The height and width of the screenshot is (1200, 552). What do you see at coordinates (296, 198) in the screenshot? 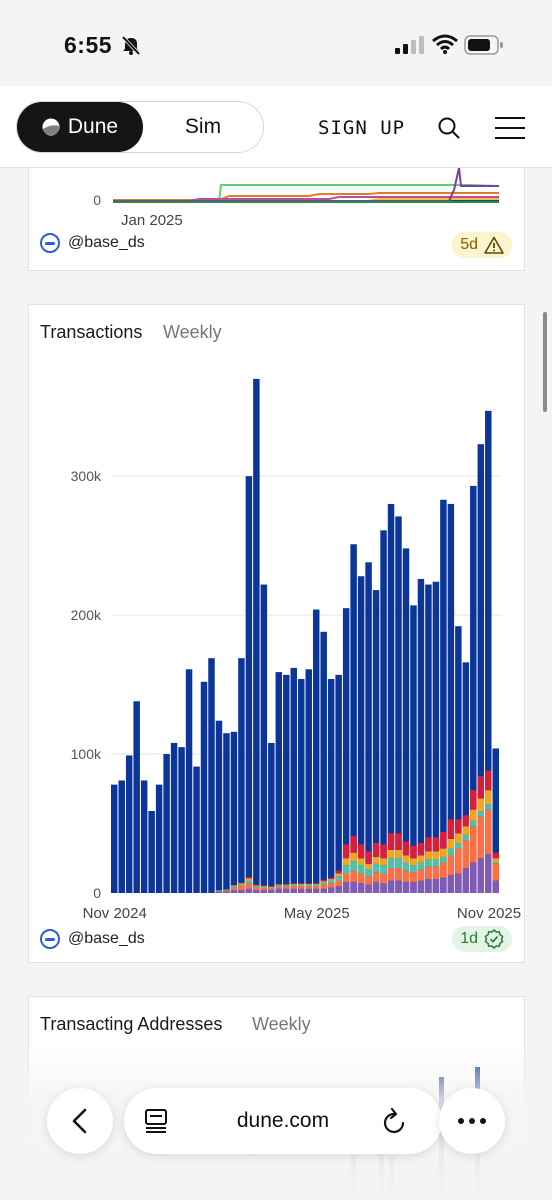
I see `previous-chart: 0 Jan 2025` at bounding box center [296, 198].